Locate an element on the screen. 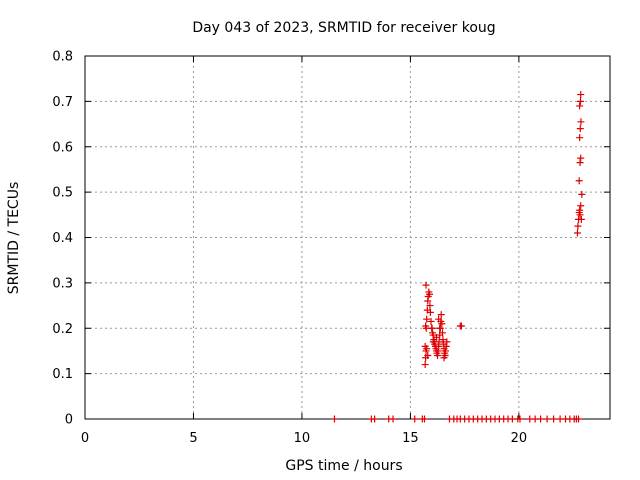 The width and height of the screenshot is (640, 480). x-tick-label: 15 is located at coordinates (410, 438).